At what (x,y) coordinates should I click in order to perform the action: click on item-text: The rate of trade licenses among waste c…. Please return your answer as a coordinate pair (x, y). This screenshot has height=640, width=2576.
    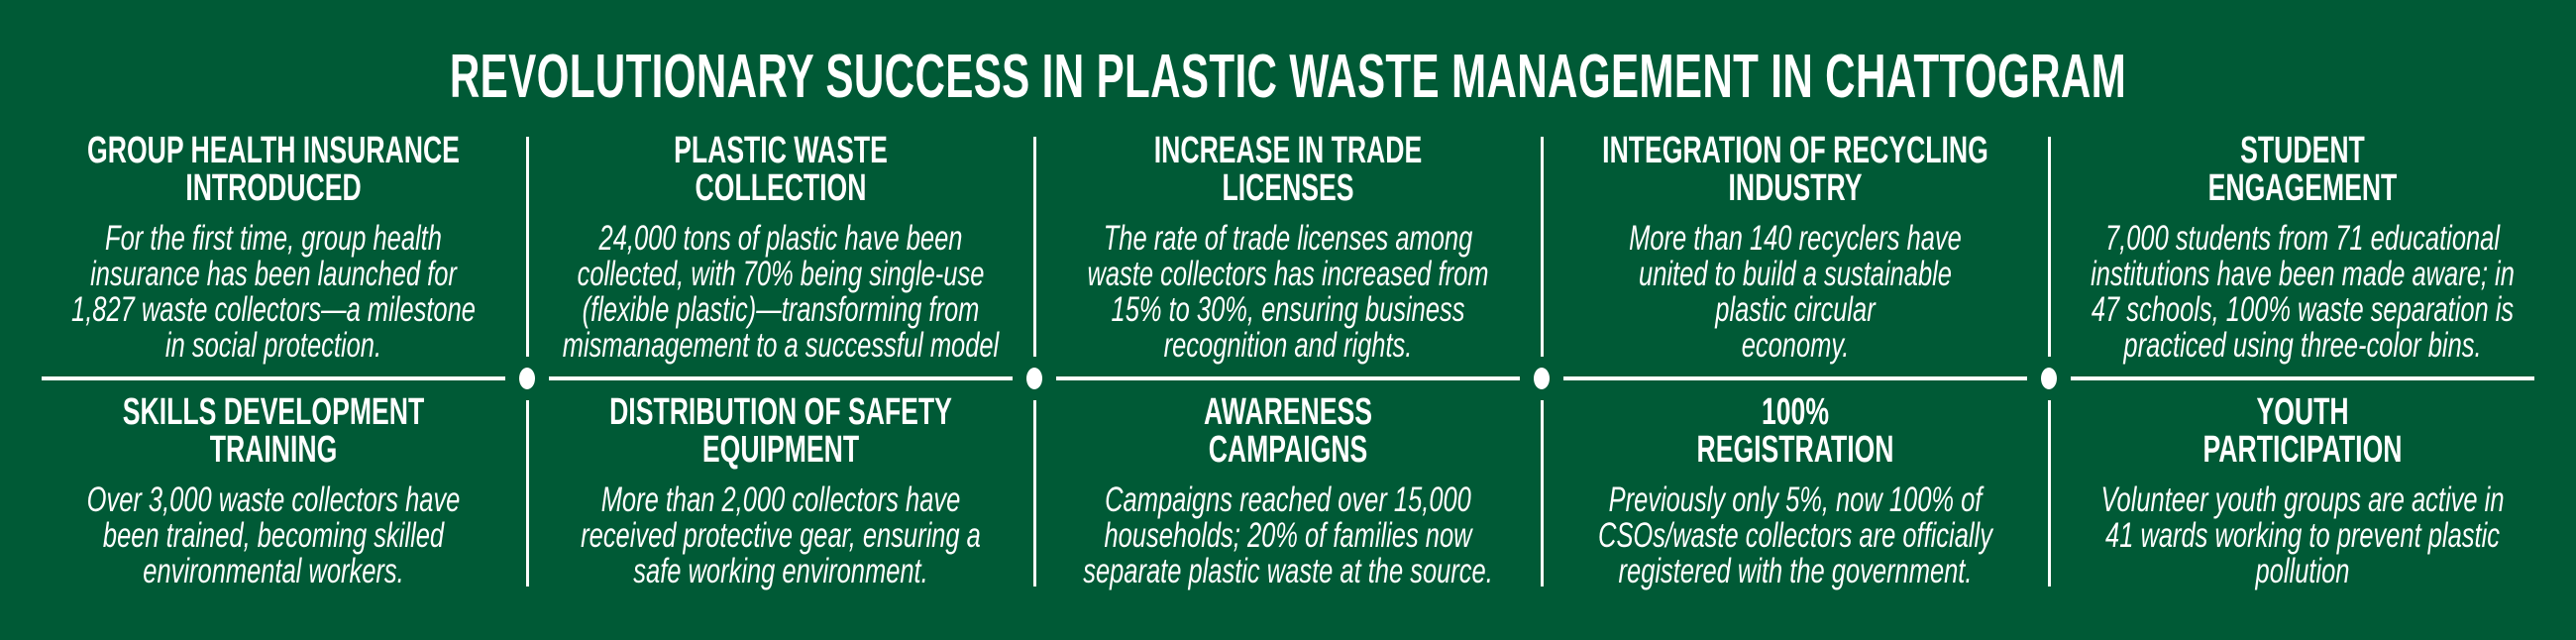
    Looking at the image, I should click on (1288, 292).